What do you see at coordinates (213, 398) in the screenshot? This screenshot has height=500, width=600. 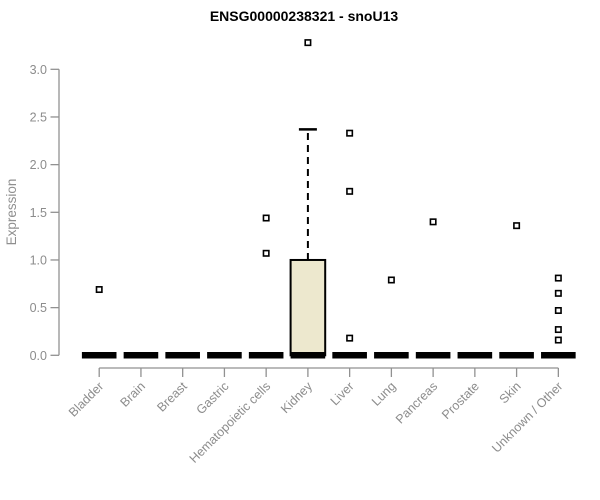 I see `x-tick-label: Gastric` at bounding box center [213, 398].